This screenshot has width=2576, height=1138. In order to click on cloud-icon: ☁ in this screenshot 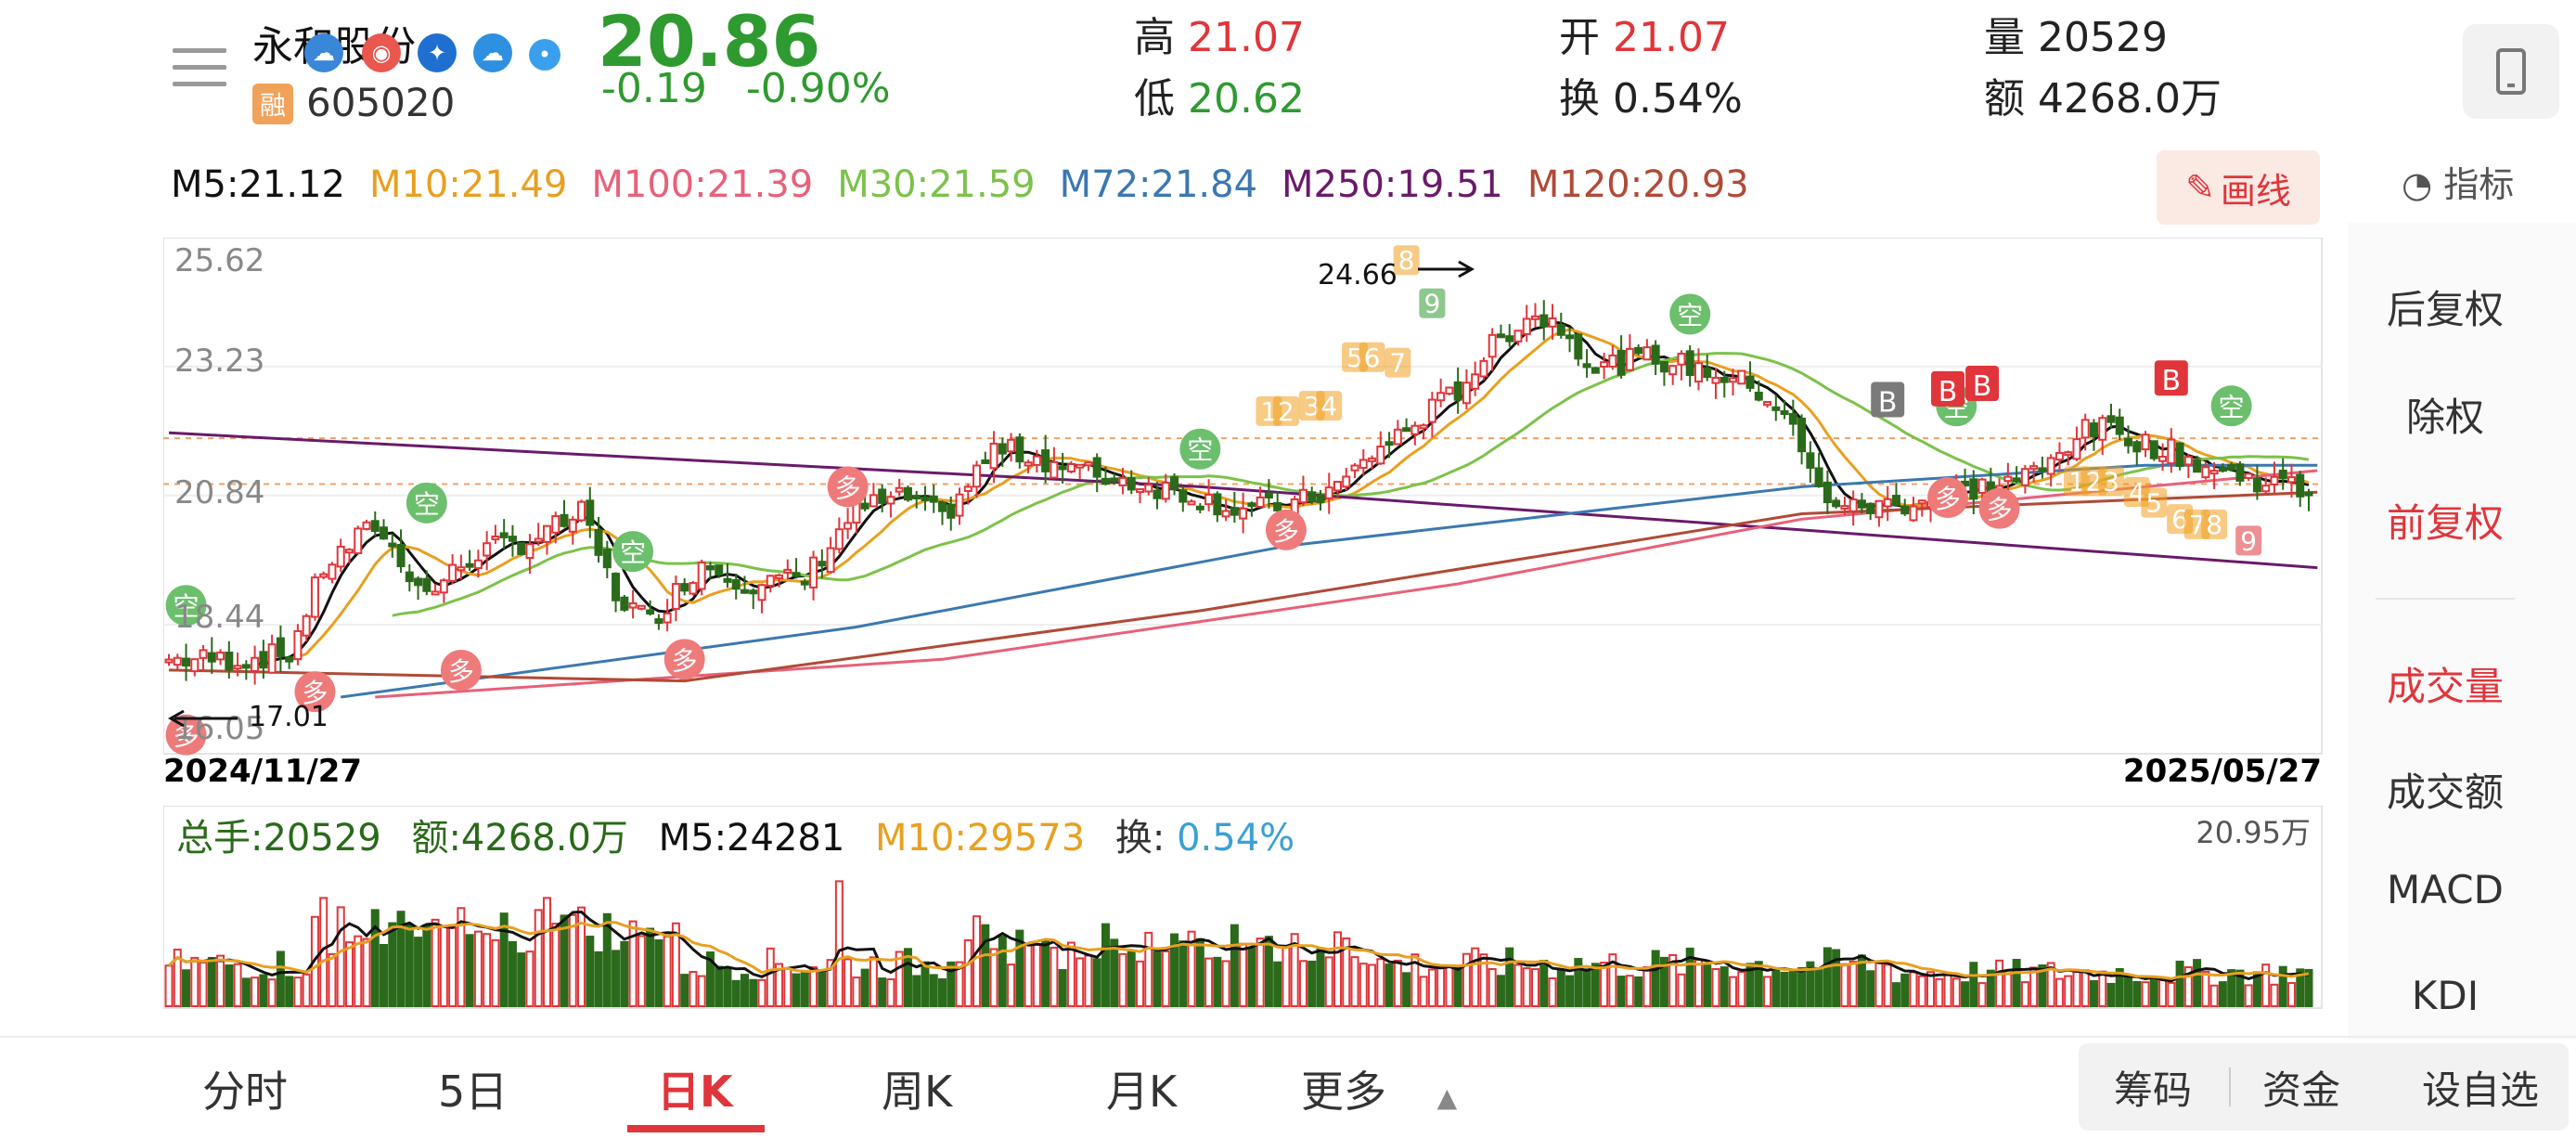, I will do `click(493, 53)`.